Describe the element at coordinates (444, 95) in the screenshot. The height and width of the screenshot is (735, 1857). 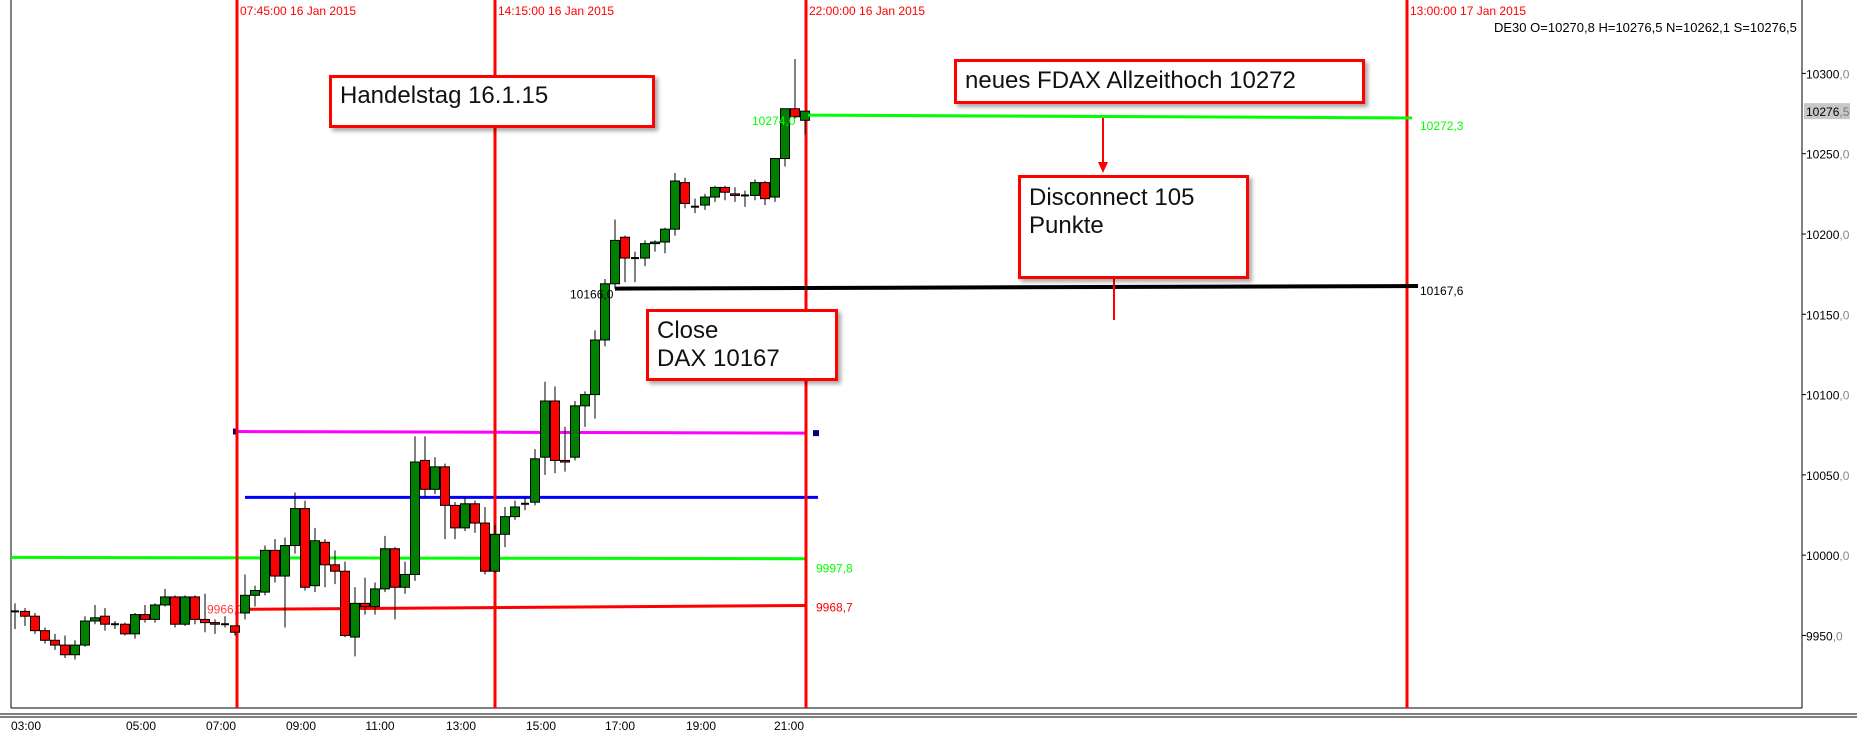
I see `annotation-text: Handelstag 16.1.15` at that location.